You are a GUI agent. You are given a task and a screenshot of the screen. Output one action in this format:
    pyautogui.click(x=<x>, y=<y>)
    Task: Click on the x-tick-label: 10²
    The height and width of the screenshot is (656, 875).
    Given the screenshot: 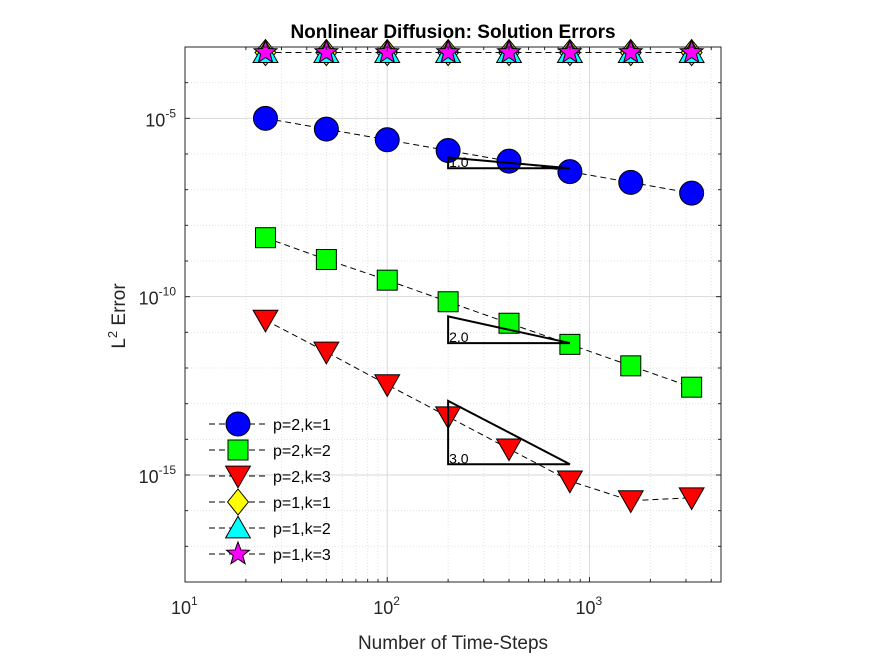 What is the action you would take?
    pyautogui.click(x=386, y=606)
    